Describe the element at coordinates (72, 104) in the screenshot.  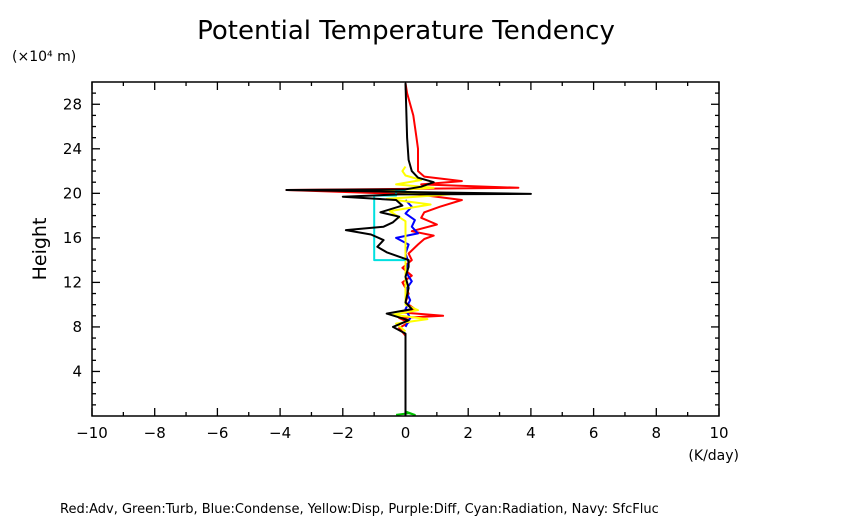
I see `y-tick-label: 28` at that location.